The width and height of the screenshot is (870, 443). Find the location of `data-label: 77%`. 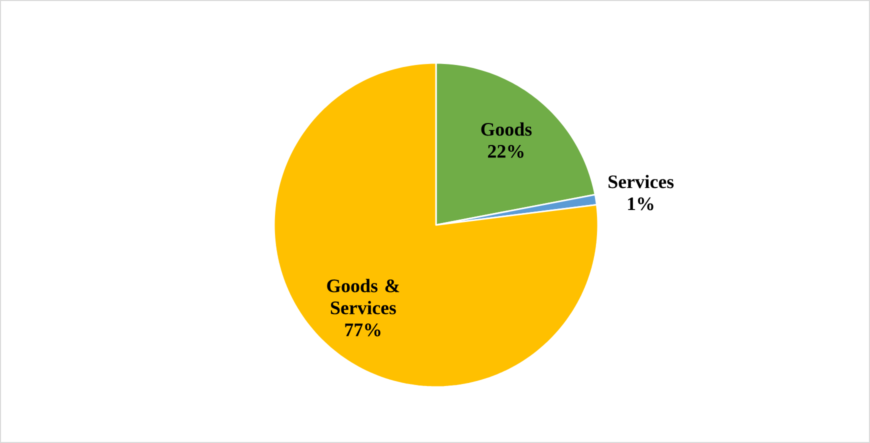

data-label: 77% is located at coordinates (362, 329).